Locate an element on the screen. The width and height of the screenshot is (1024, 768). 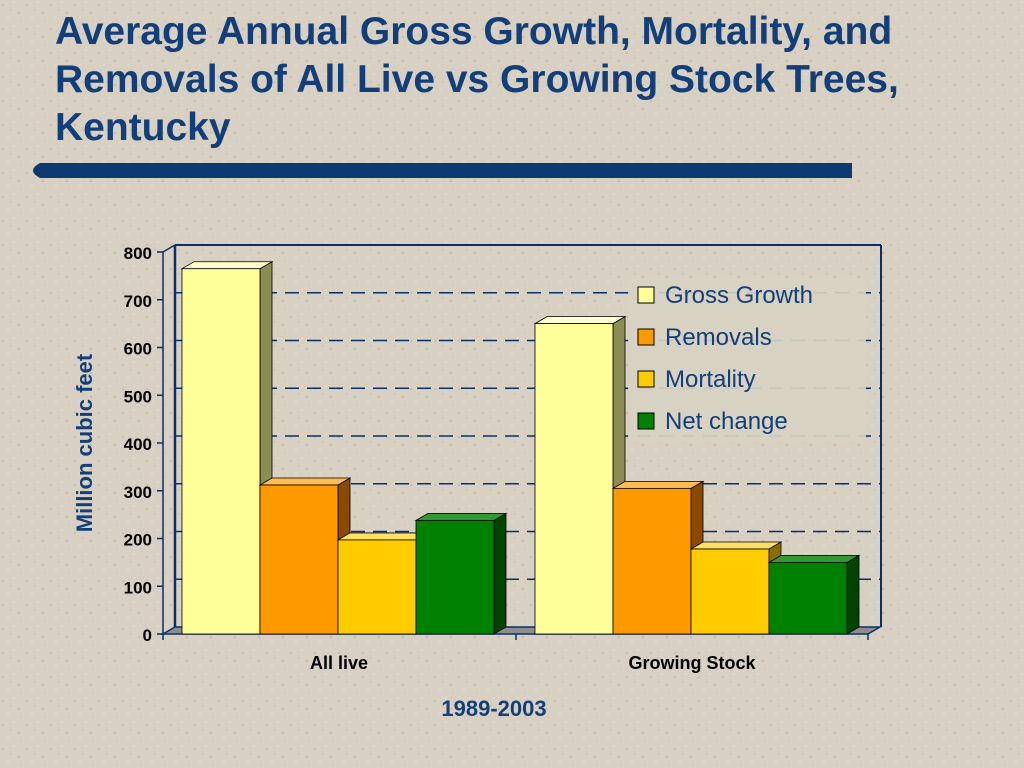
x-axis-label: 1989-2003 is located at coordinates (493, 708).